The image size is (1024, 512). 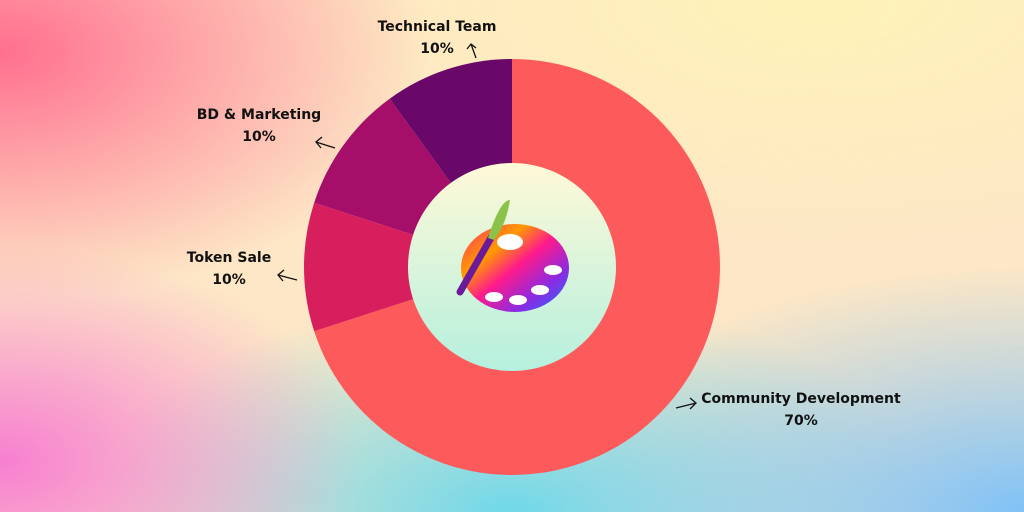 What do you see at coordinates (801, 399) in the screenshot?
I see `slice-label: Community Development` at bounding box center [801, 399].